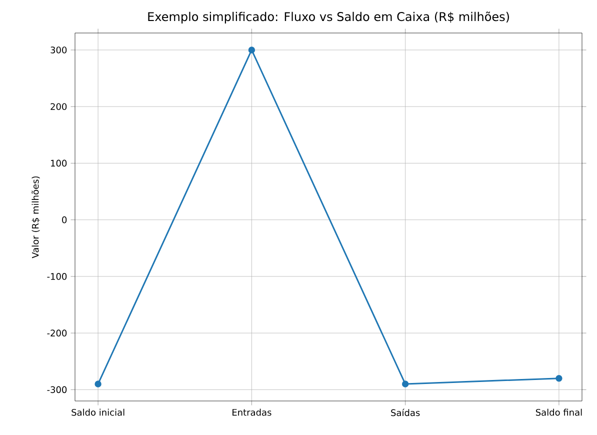  I want to click on x-tick-label: Saídas, so click(405, 412).